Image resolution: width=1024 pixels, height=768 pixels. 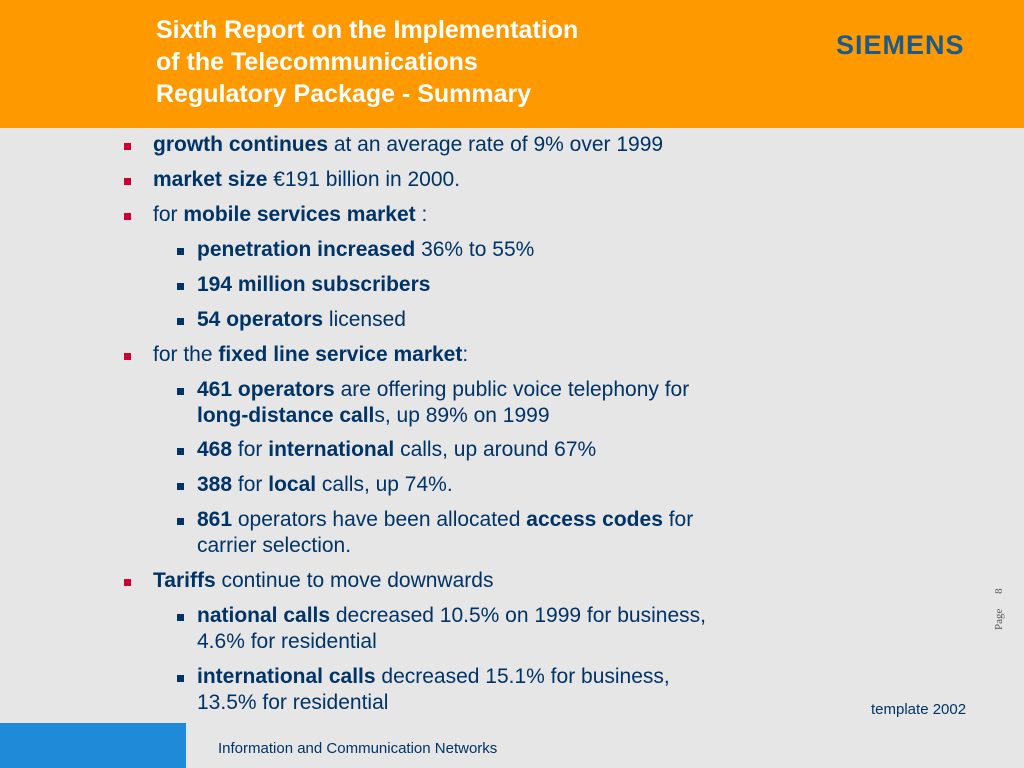 I want to click on text: 4.6% for residential, so click(x=287, y=641).